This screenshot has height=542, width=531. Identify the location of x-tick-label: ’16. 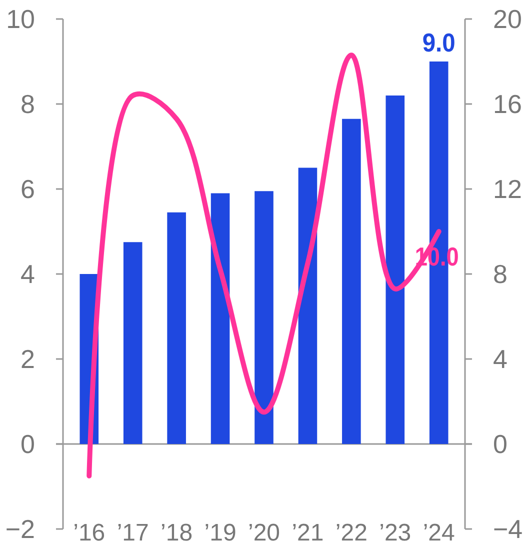
(89, 531).